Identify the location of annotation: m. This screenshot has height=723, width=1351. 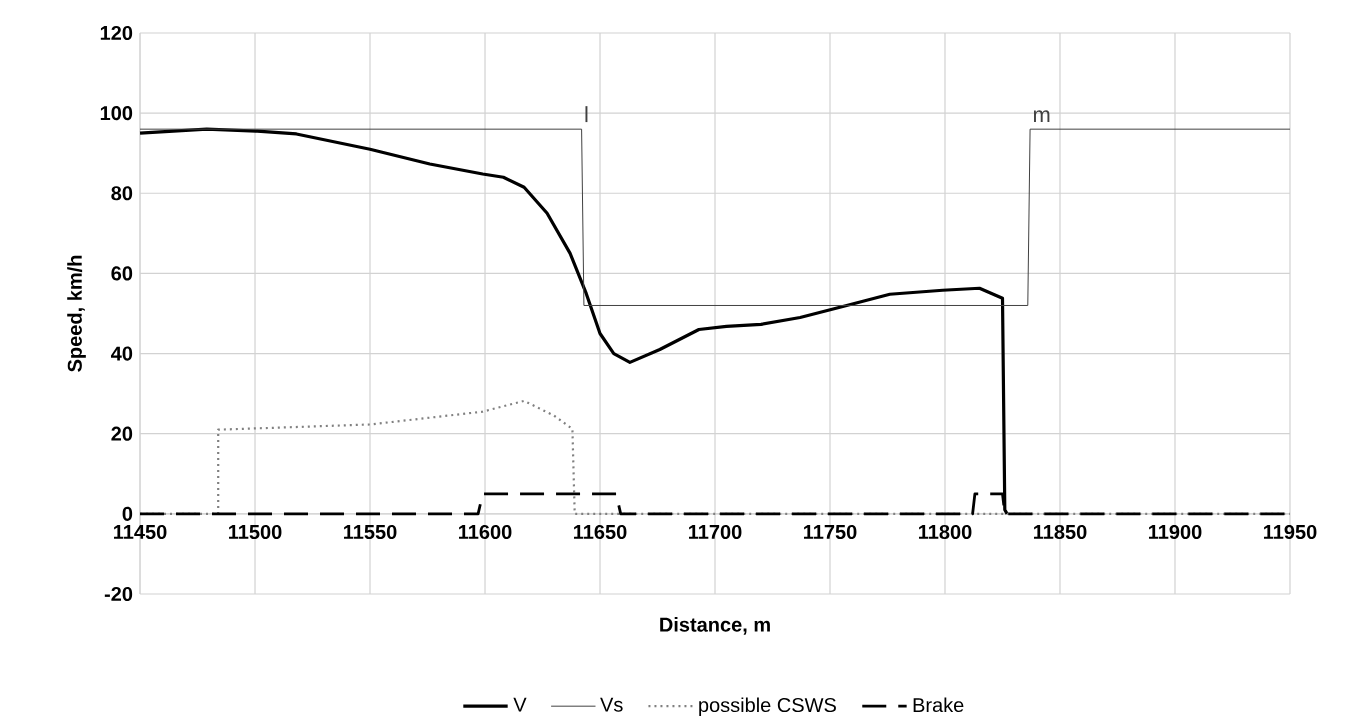
(1041, 116).